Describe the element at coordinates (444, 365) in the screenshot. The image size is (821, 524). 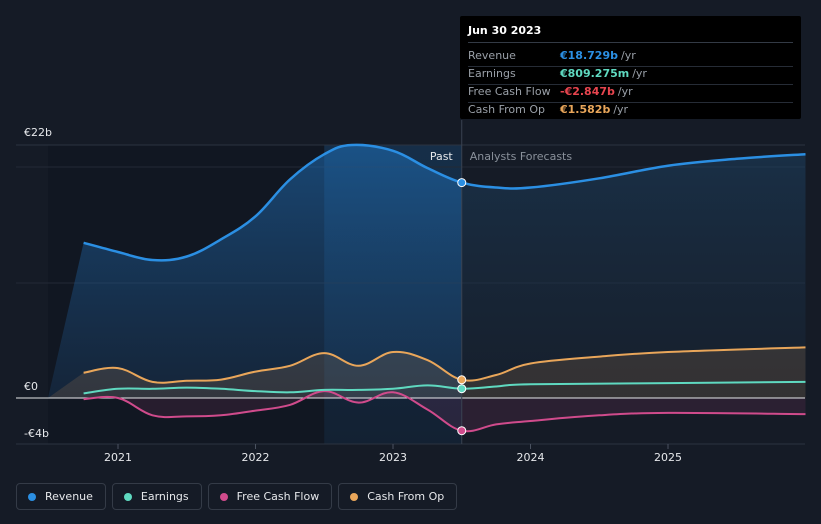
I see `series-line-cash-from-op` at that location.